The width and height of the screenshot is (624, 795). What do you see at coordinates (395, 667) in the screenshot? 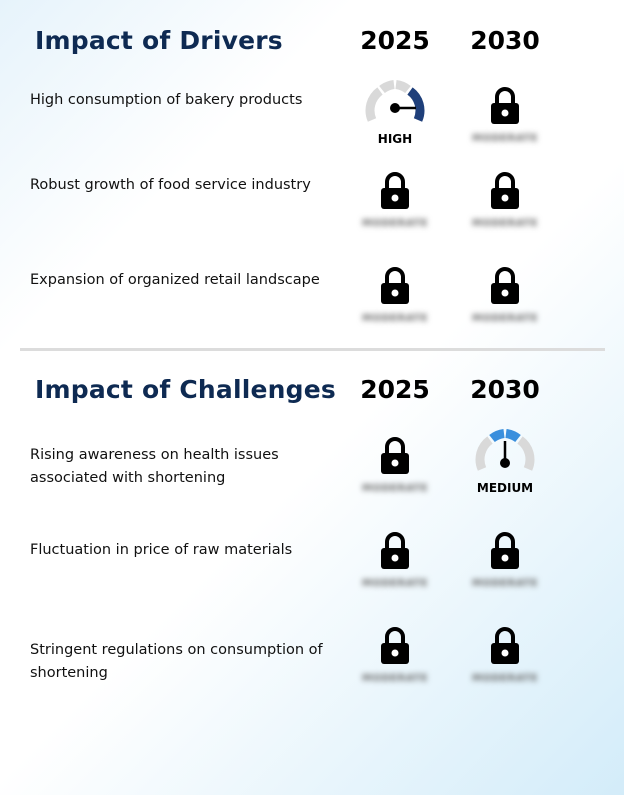
I see `challenge-3-2025-cell: MODERATE` at bounding box center [395, 667].